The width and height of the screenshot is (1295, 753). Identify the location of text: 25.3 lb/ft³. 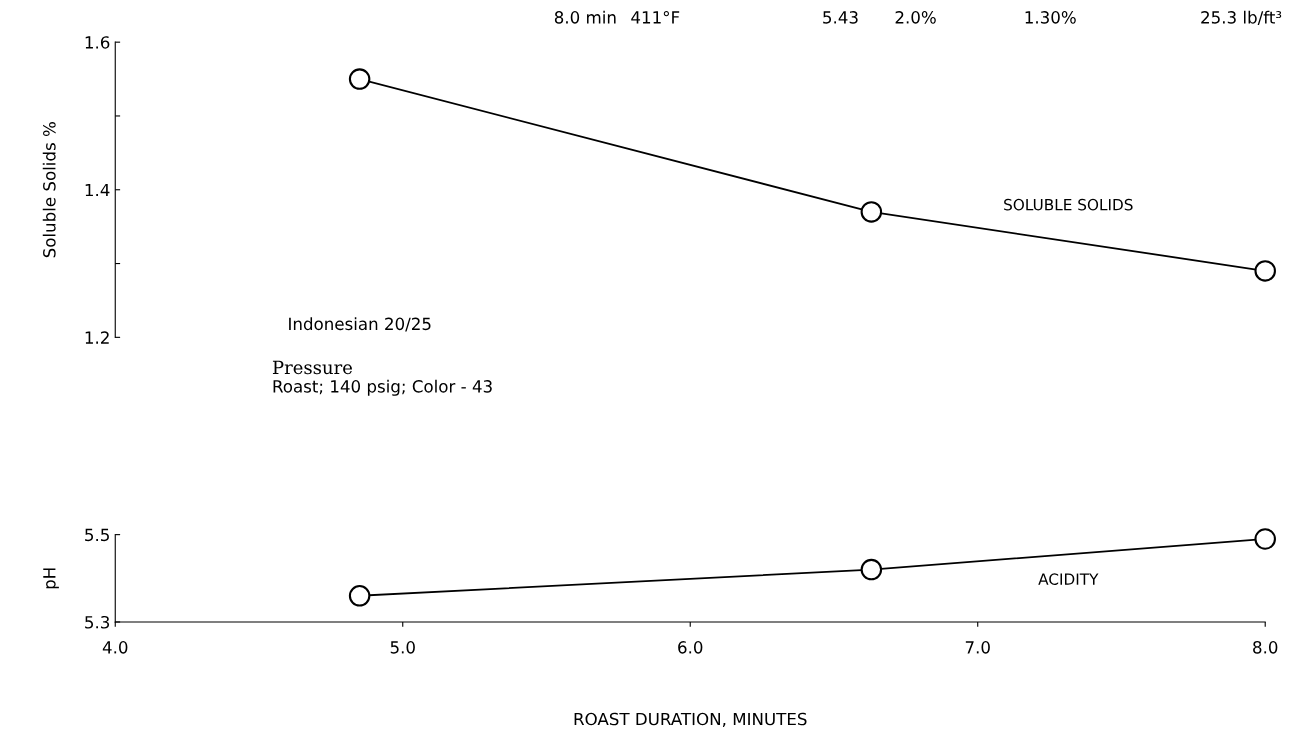
(1241, 17).